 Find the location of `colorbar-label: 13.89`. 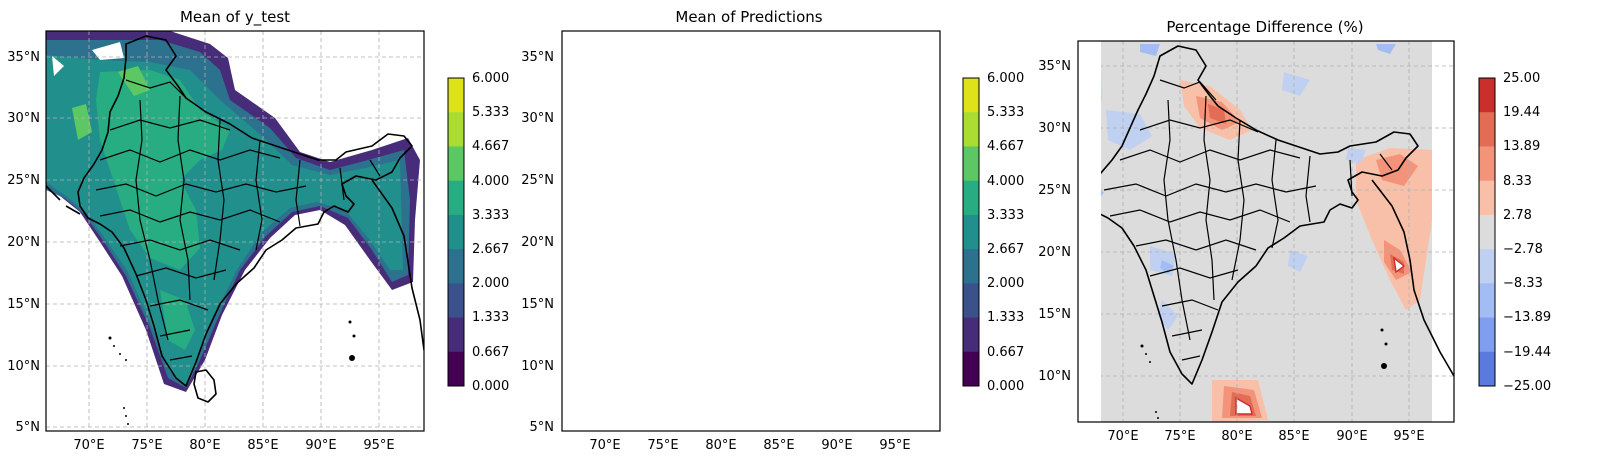

colorbar-label: 13.89 is located at coordinates (1521, 146).